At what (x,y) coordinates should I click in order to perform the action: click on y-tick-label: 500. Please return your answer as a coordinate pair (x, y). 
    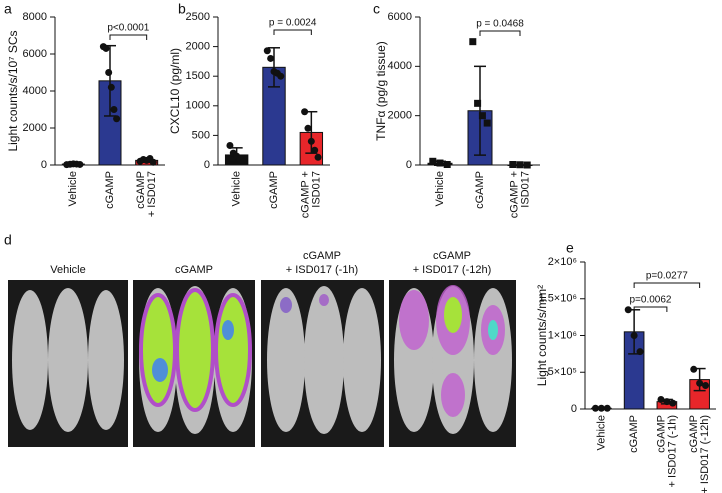
    Looking at the image, I should click on (201, 135).